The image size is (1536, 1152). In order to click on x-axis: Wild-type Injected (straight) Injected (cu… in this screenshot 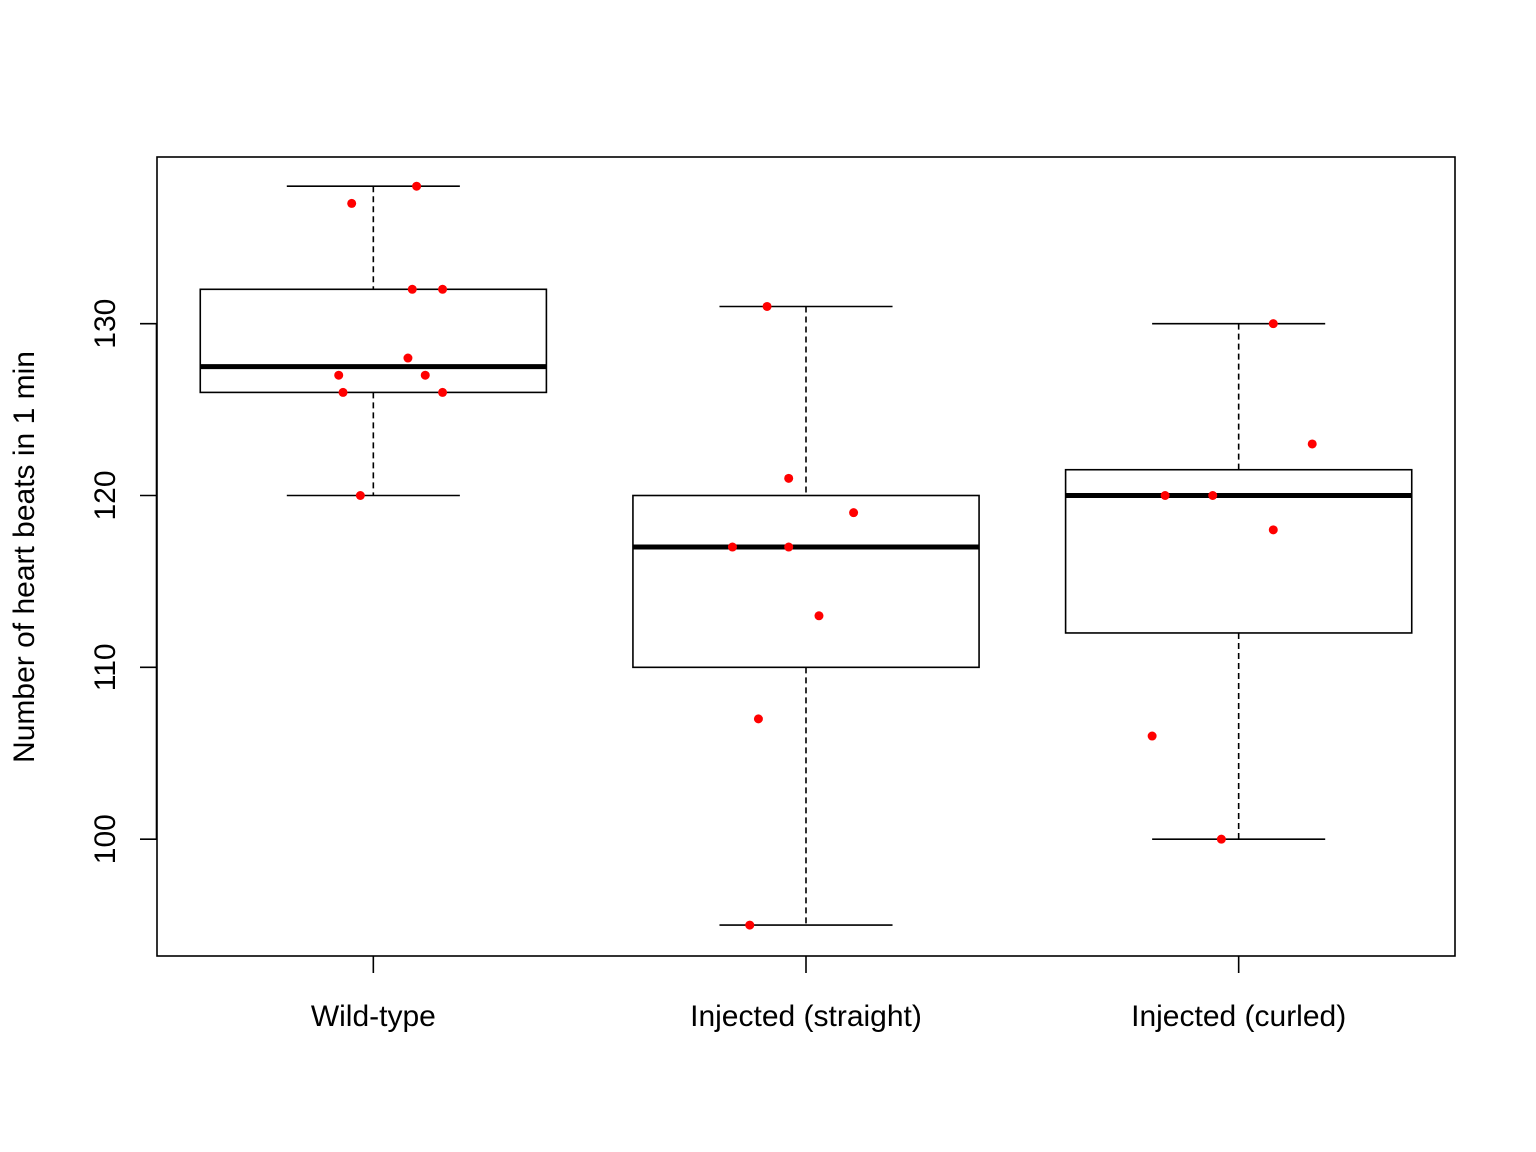, I will do `click(828, 994)`.